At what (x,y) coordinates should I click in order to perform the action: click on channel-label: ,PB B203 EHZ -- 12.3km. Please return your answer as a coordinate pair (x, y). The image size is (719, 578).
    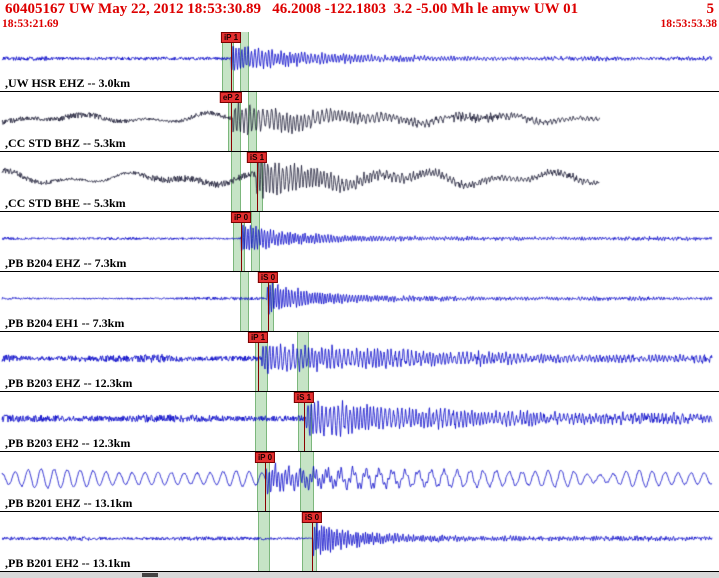
    Looking at the image, I should click on (69, 383).